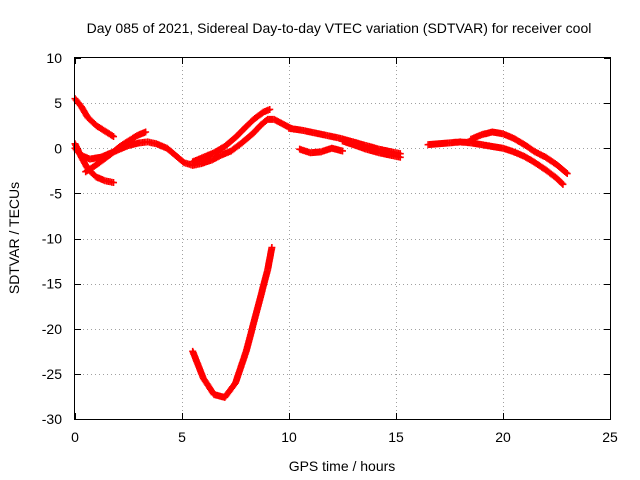 The width and height of the screenshot is (640, 480). Describe the element at coordinates (52, 329) in the screenshot. I see `y-tick-label: -20` at that location.